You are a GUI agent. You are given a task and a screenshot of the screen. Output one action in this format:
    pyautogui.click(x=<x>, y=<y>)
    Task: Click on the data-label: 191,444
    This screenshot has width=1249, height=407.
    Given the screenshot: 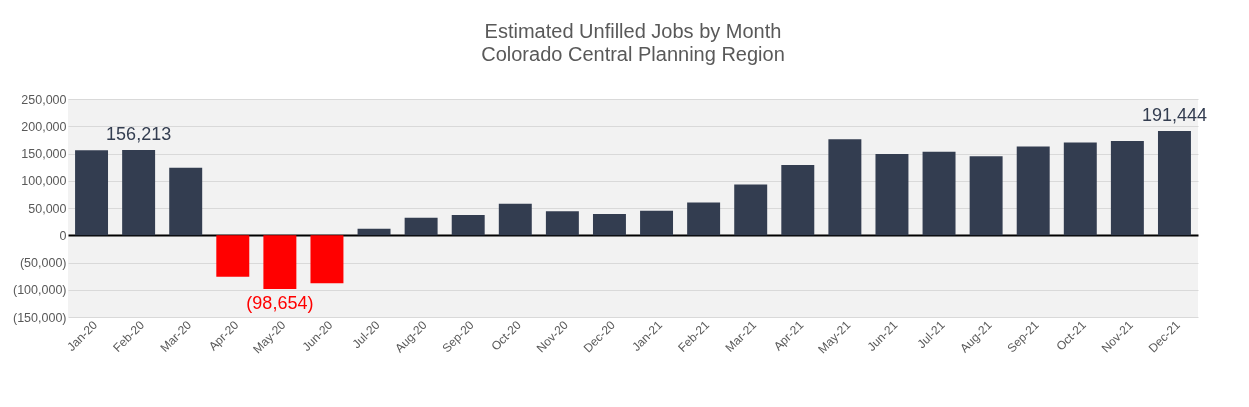 What is the action you would take?
    pyautogui.click(x=1174, y=114)
    